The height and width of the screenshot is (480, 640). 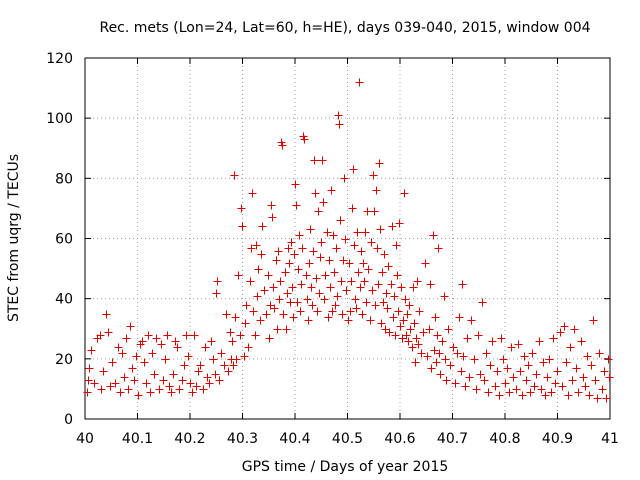 What do you see at coordinates (59, 59) in the screenshot?
I see `y-tick-label: 120` at bounding box center [59, 59].